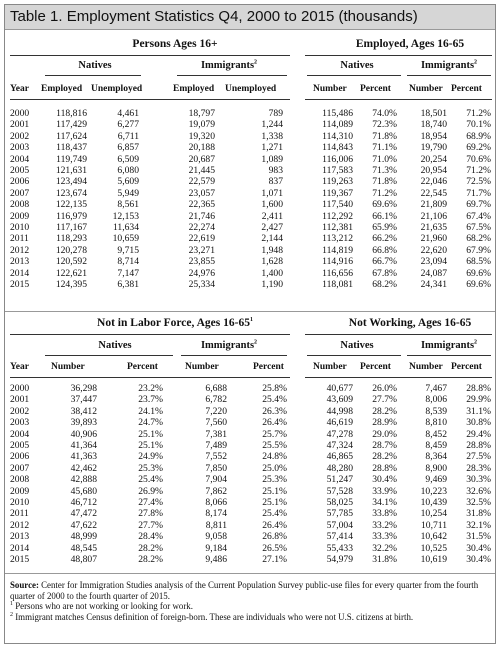  What do you see at coordinates (433, 491) in the screenshot?
I see `table-cell: 10,223` at bounding box center [433, 491].